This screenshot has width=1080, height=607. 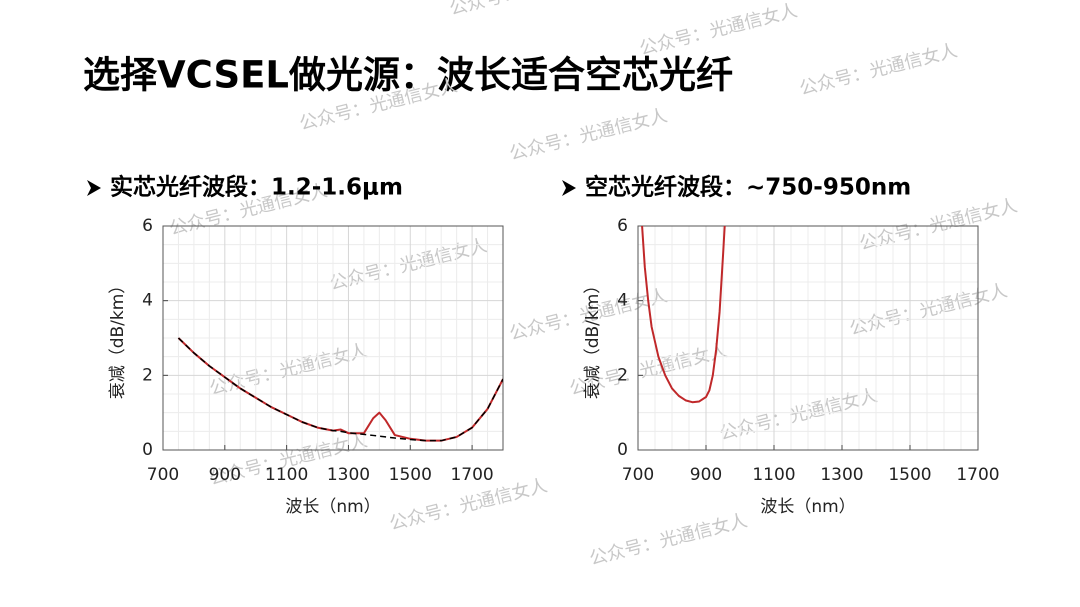 I want to click on chart-title: 实芯光纤波段：1.2-1.6μm, so click(x=256, y=187).